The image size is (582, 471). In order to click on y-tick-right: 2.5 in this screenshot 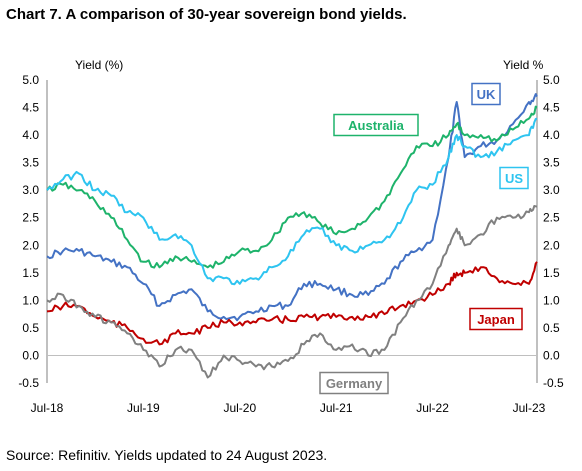, I will do `click(551, 218)`.